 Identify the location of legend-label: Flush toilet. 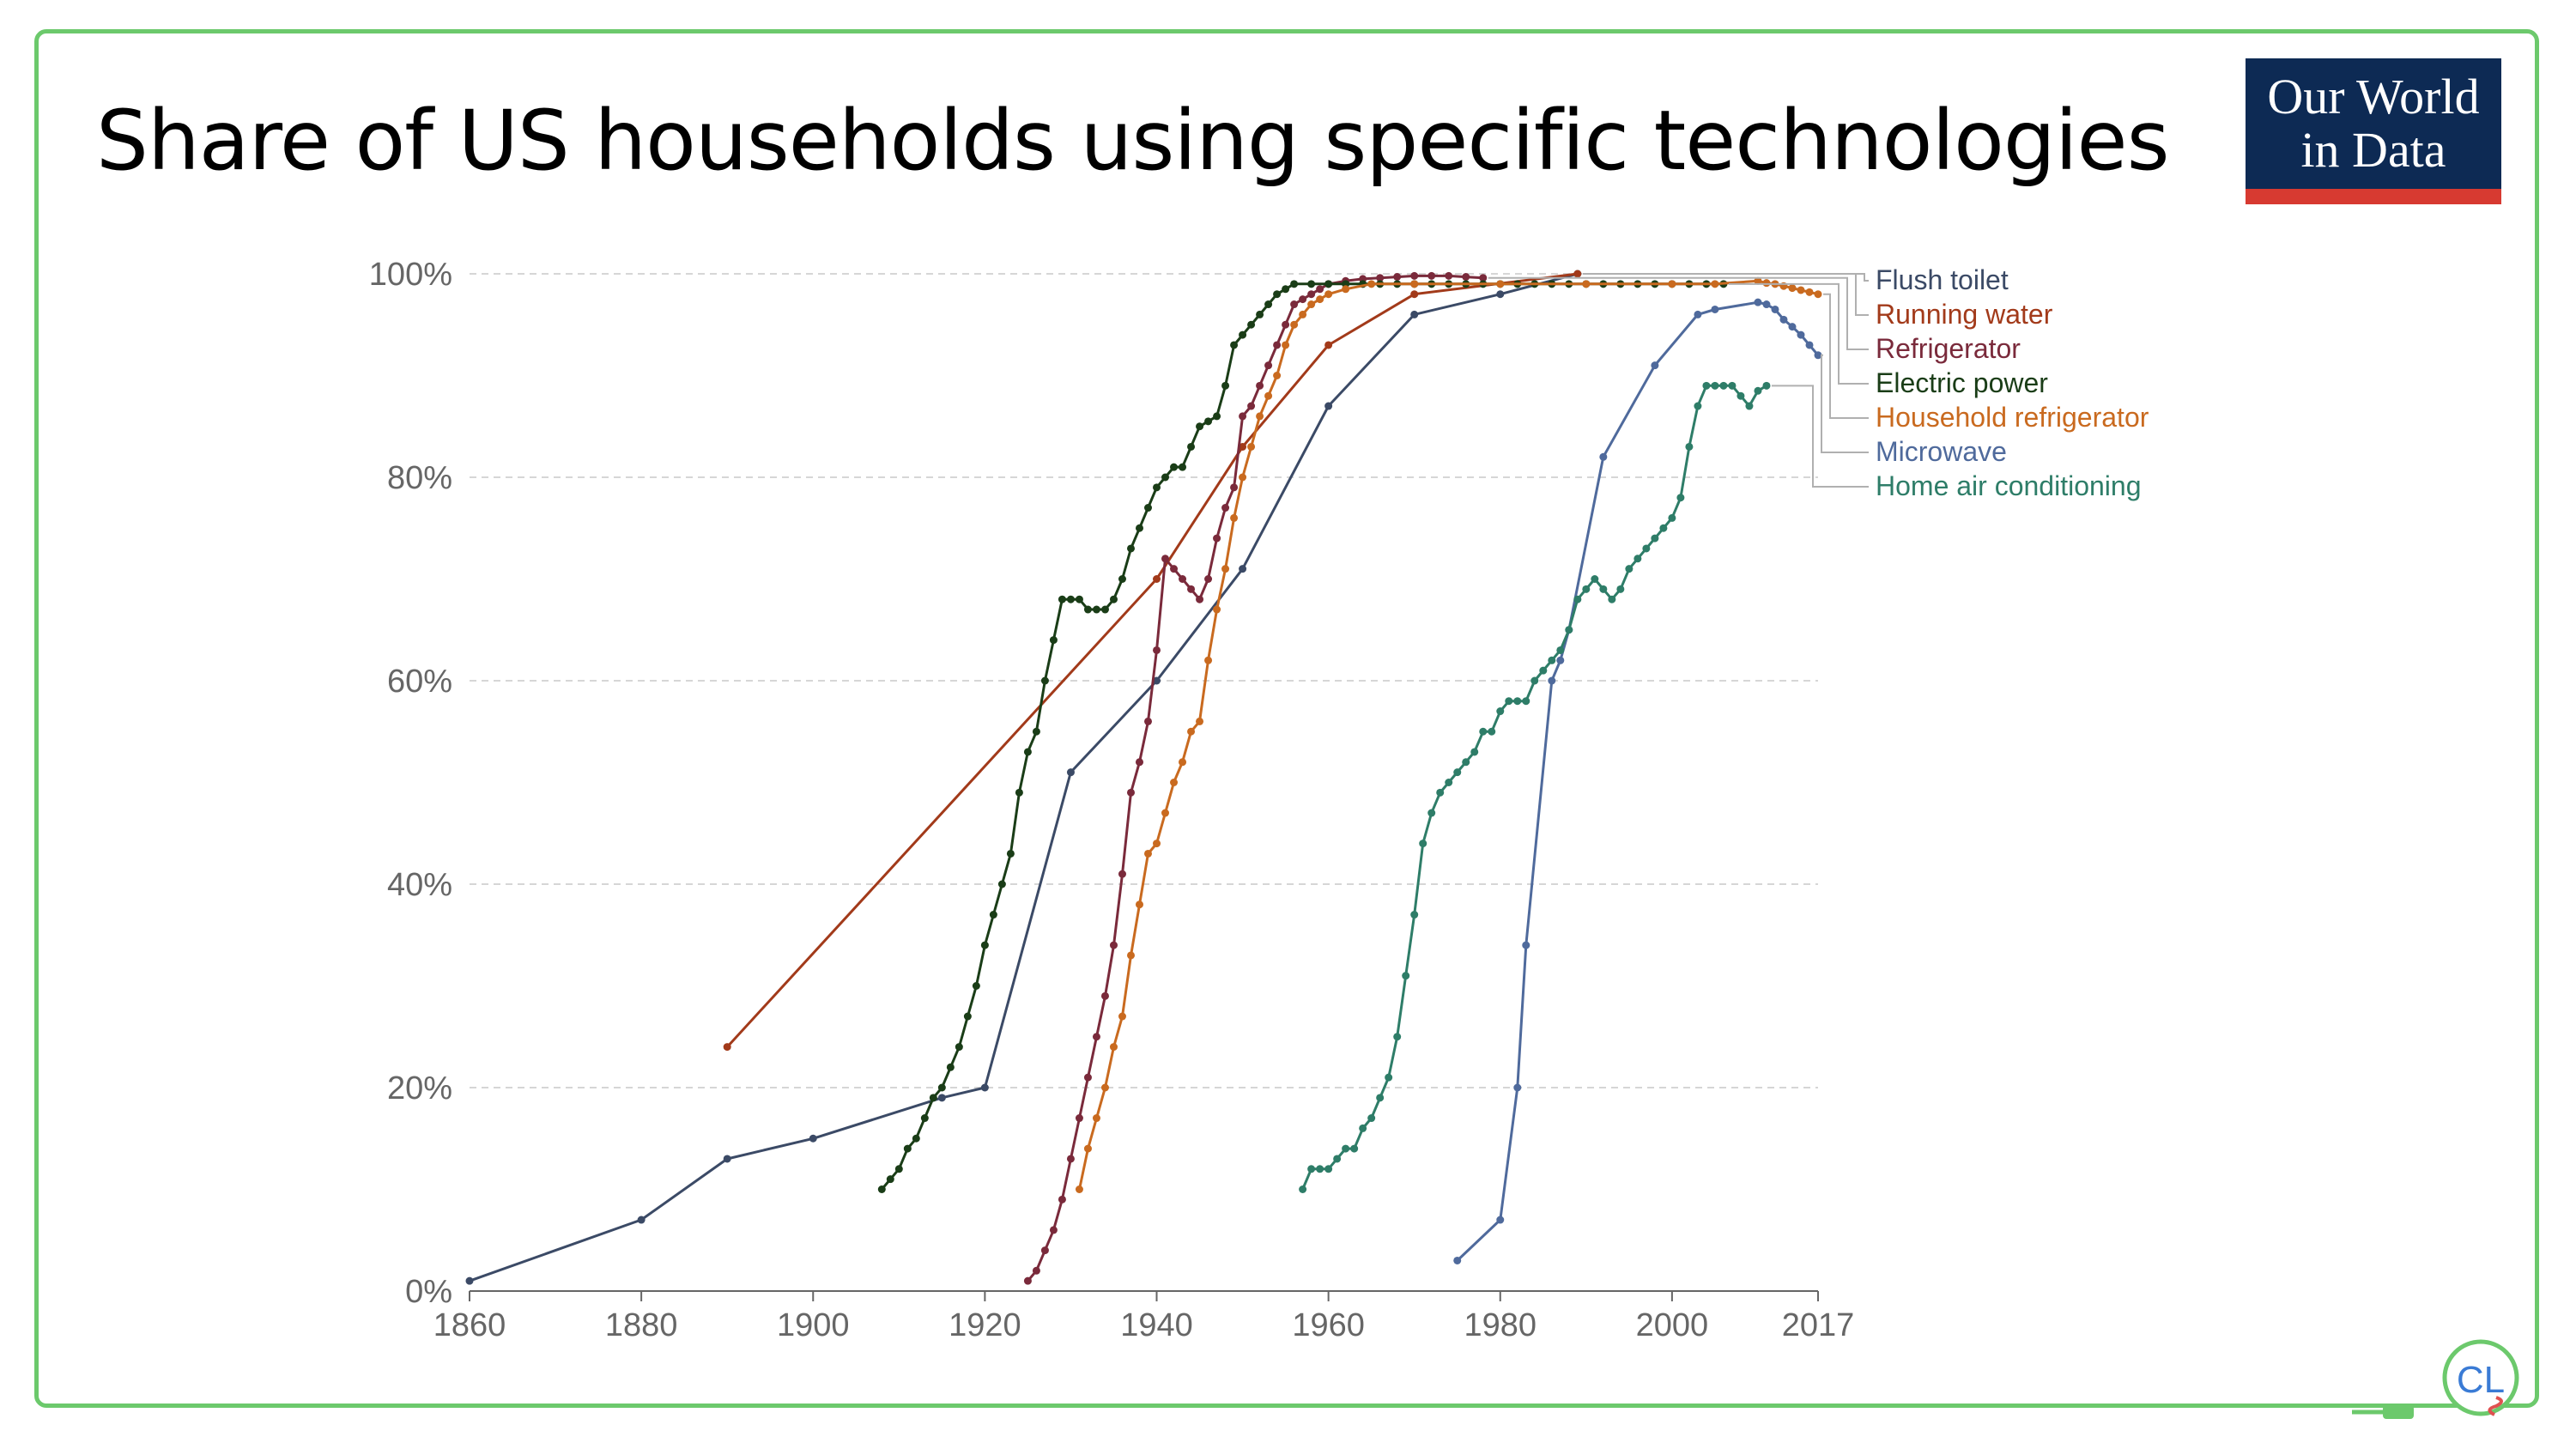
(1942, 279).